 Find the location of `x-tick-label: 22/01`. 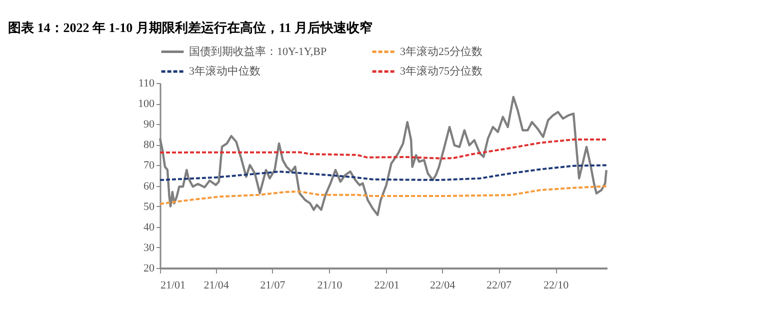

x-tick-label: 22/01 is located at coordinates (387, 286).